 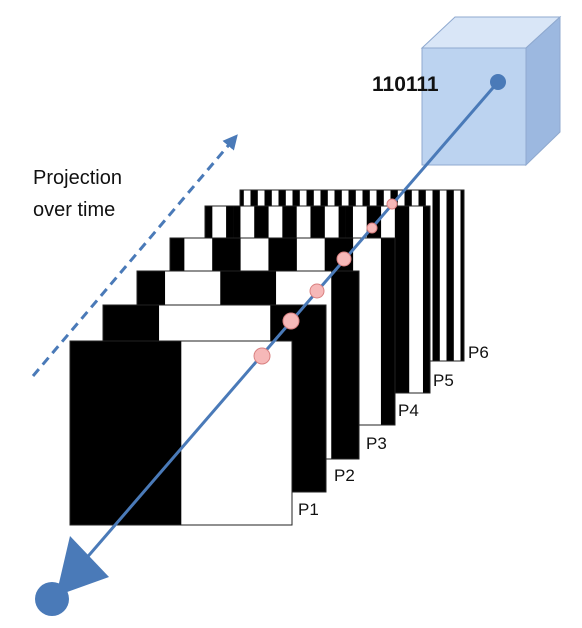 What do you see at coordinates (134, 255) in the screenshot?
I see `projection-direction-arrow` at bounding box center [134, 255].